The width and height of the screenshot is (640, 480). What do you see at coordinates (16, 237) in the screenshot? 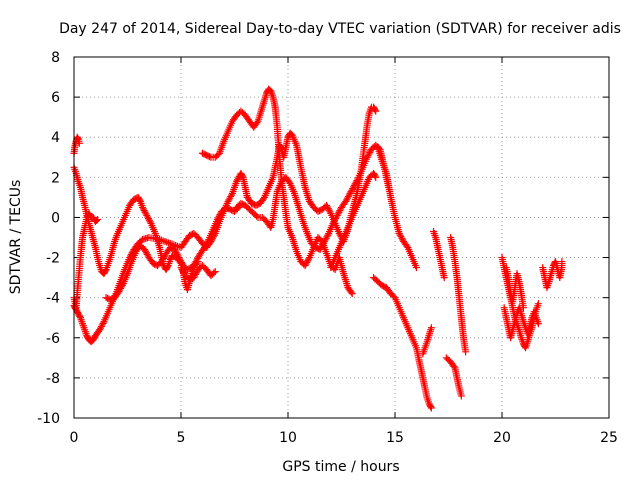
I see `y-axis-label: SDTVAR / TECUs` at bounding box center [16, 237].